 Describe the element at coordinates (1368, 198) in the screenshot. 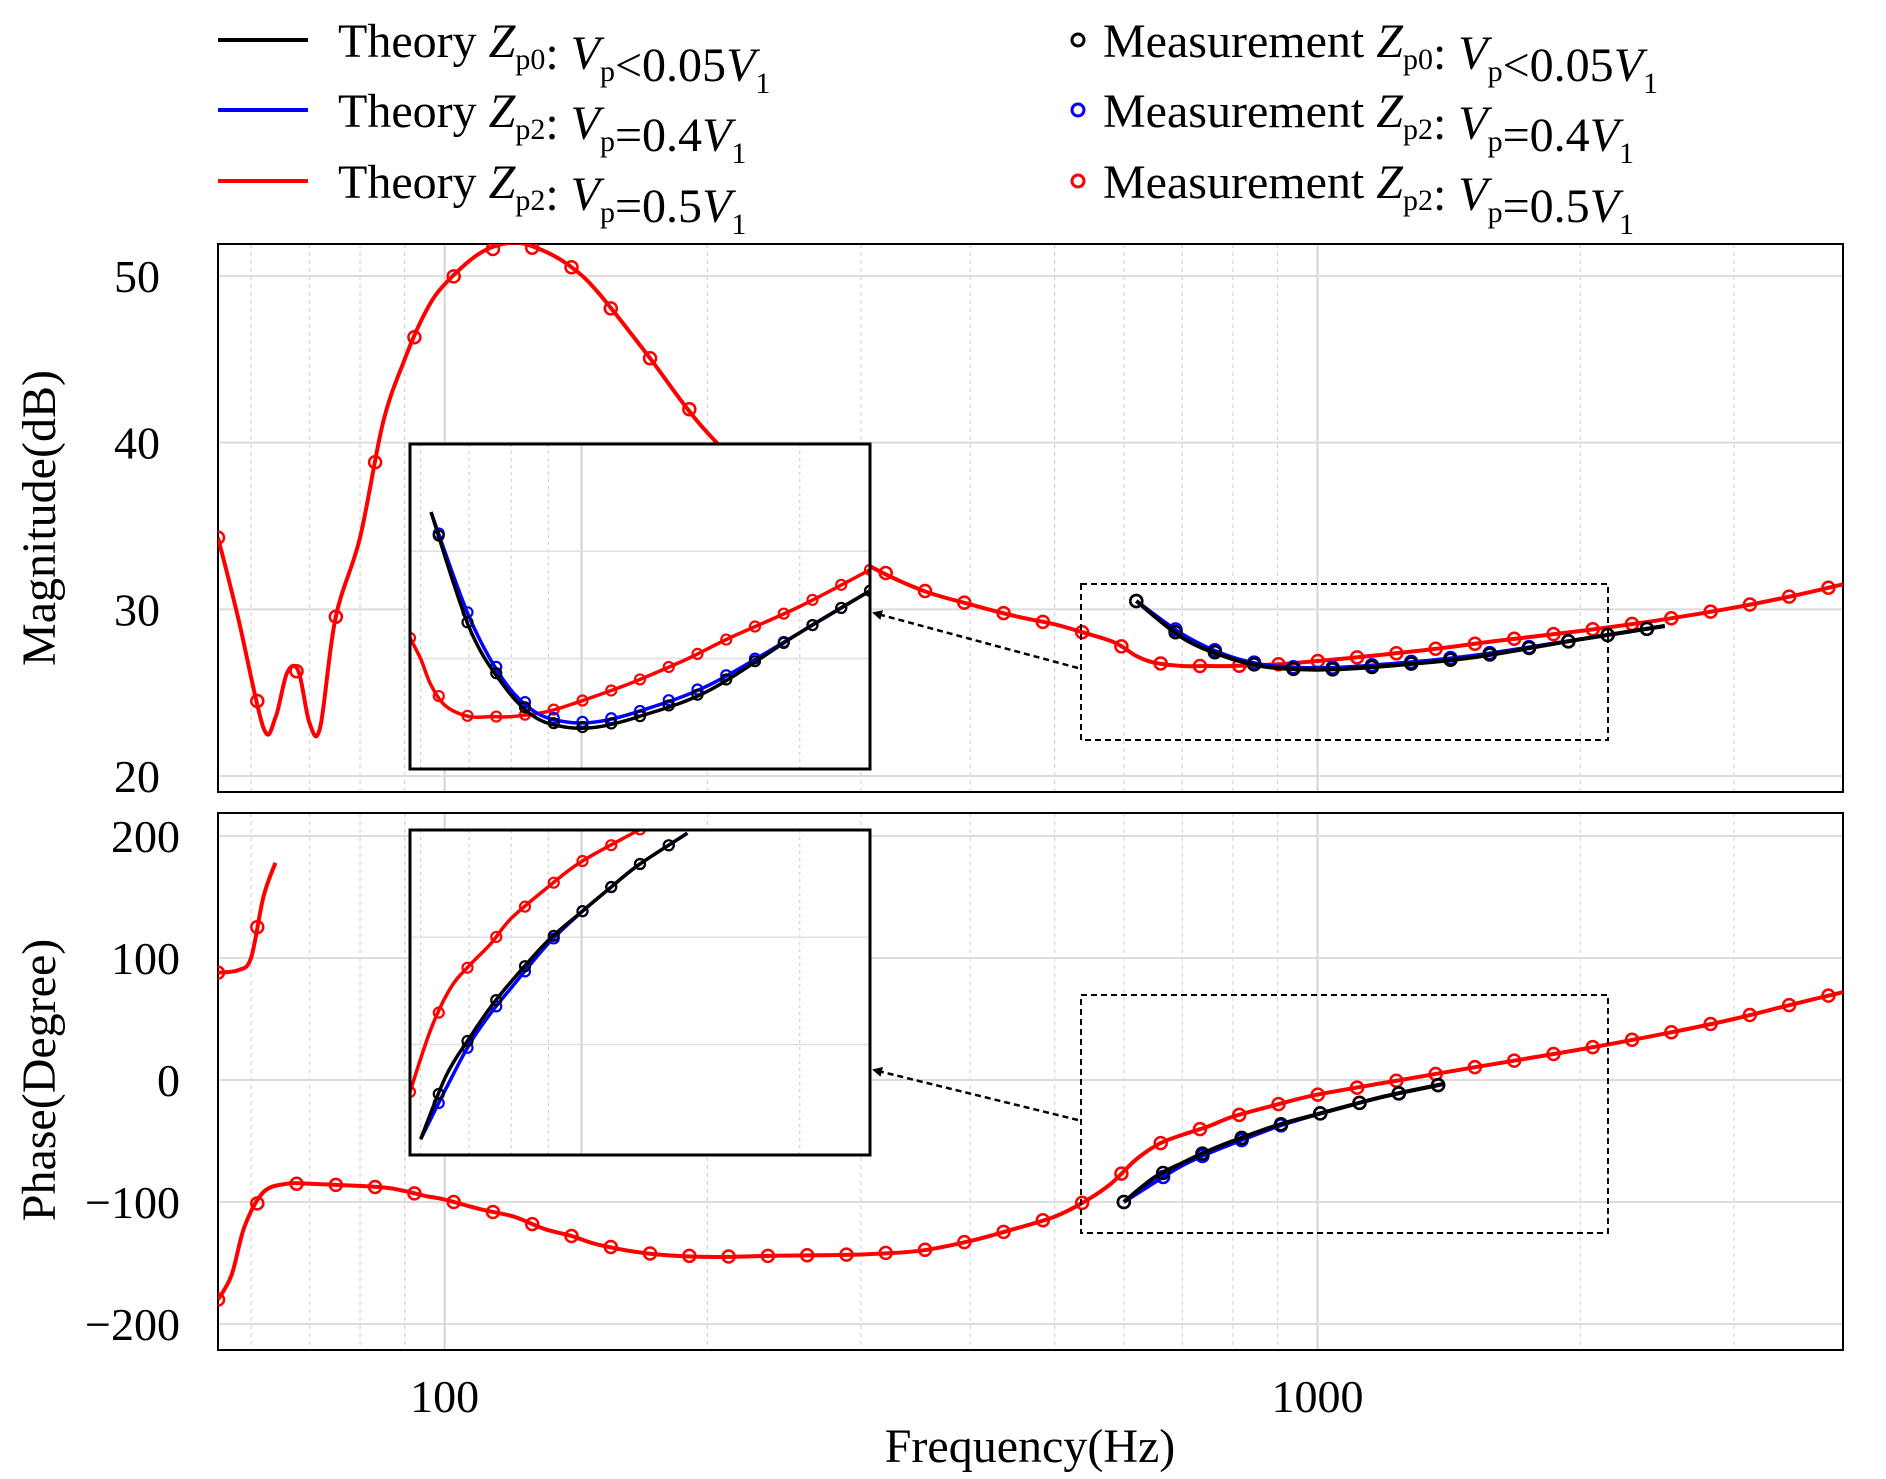

I see `legend-label: Measurement Zp2: Vp=0.5V1` at that location.